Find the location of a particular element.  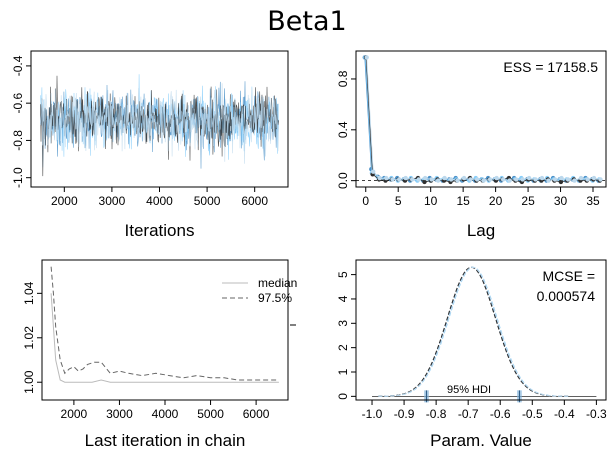

trace-ytick-label: -0.4 is located at coordinates (18, 65).